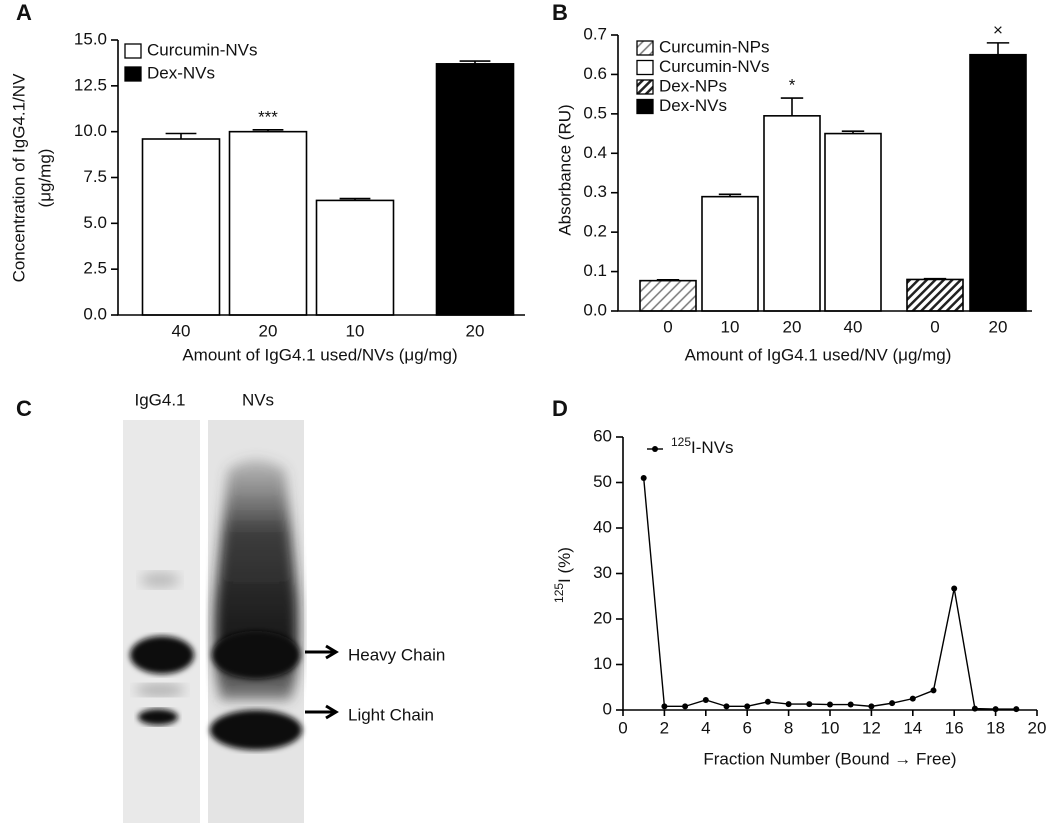 The width and height of the screenshot is (1050, 823). What do you see at coordinates (714, 46) in the screenshot?
I see `legend-label: Curcumin-NPs` at bounding box center [714, 46].